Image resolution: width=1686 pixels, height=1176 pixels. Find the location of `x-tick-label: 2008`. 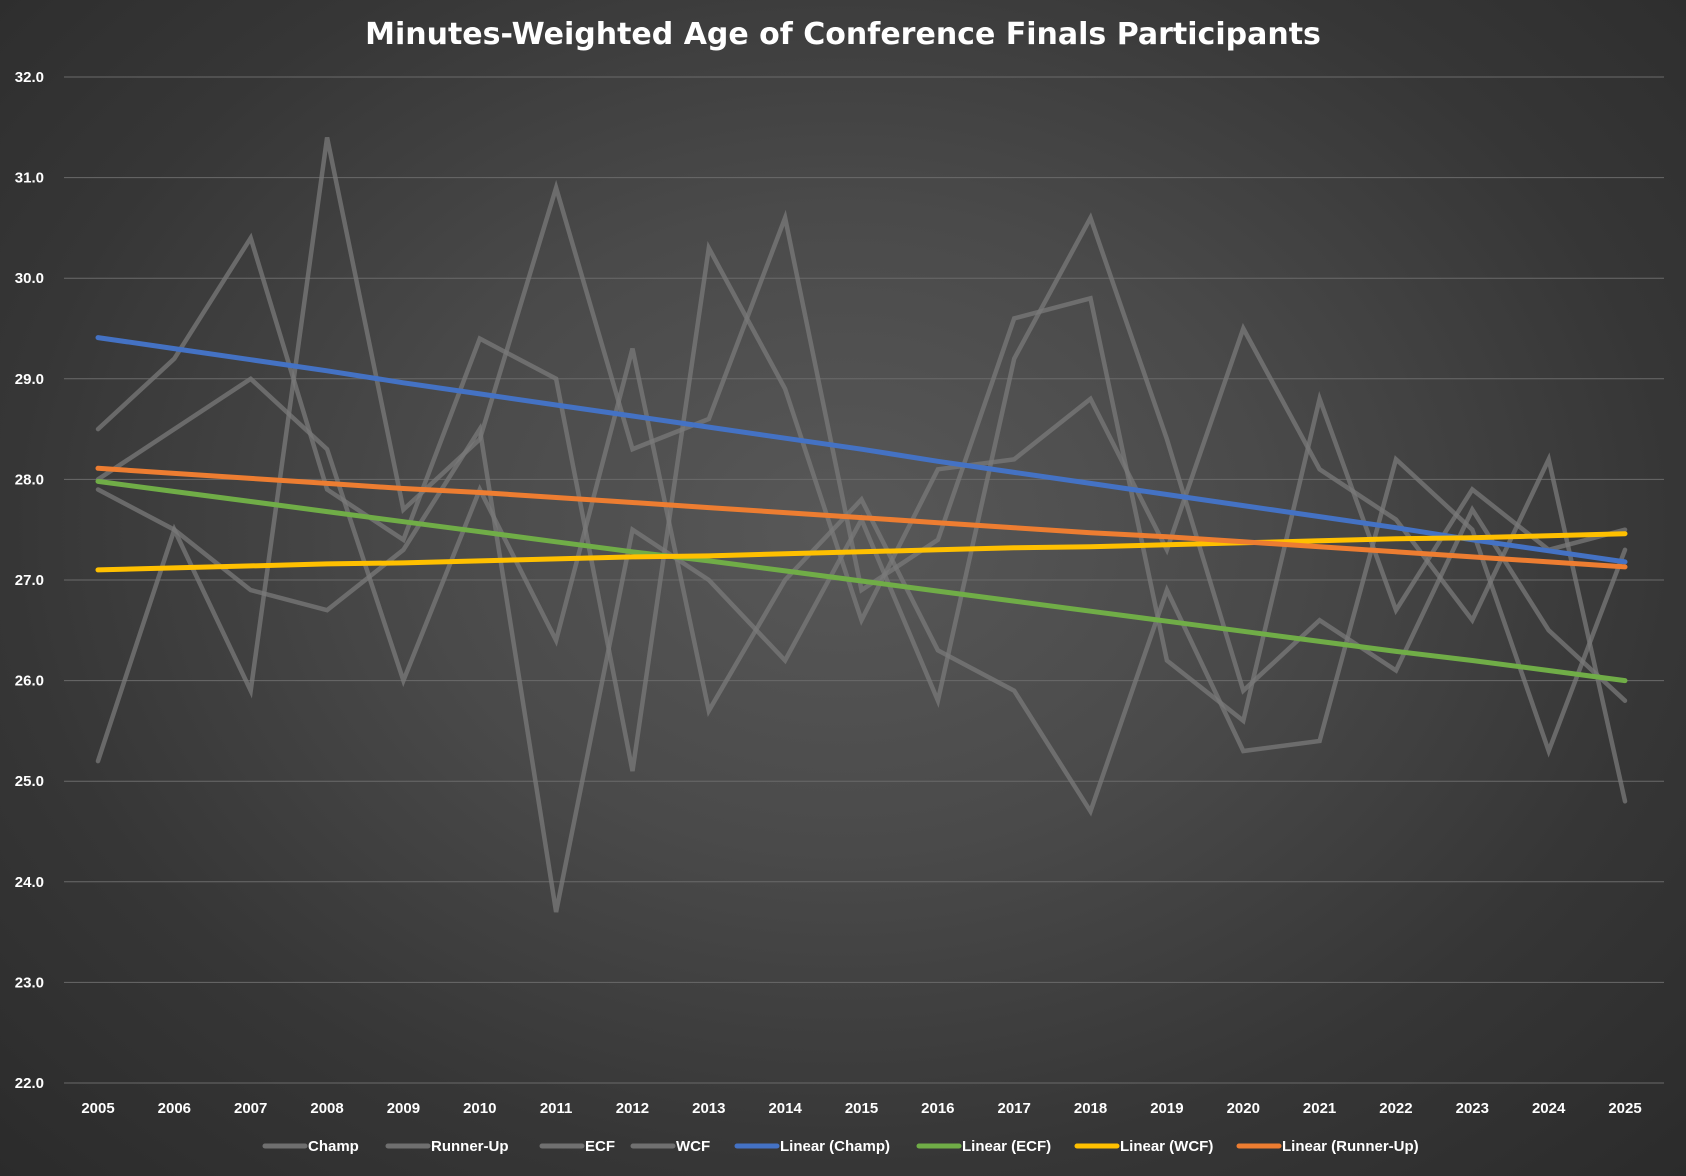

x-tick-label: 2008 is located at coordinates (326, 1108).